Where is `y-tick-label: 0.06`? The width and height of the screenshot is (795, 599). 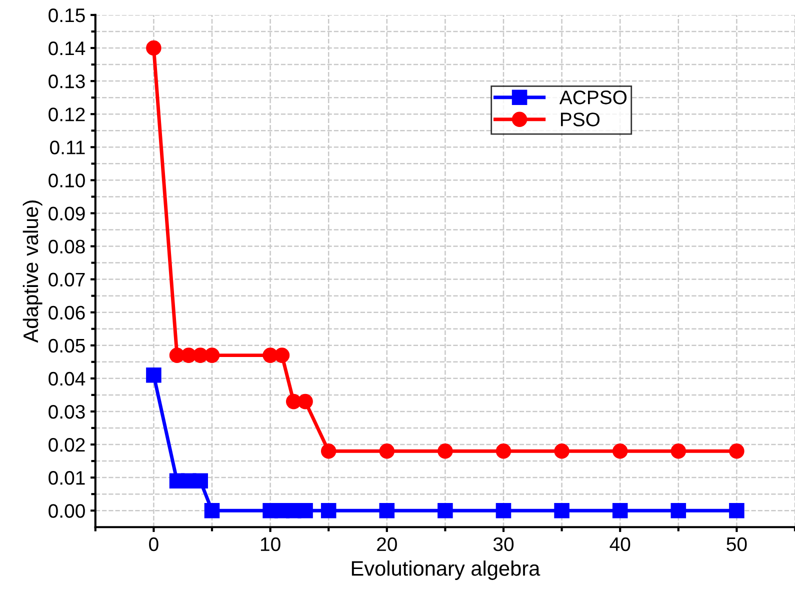 y-tick-label: 0.06 is located at coordinates (66, 313).